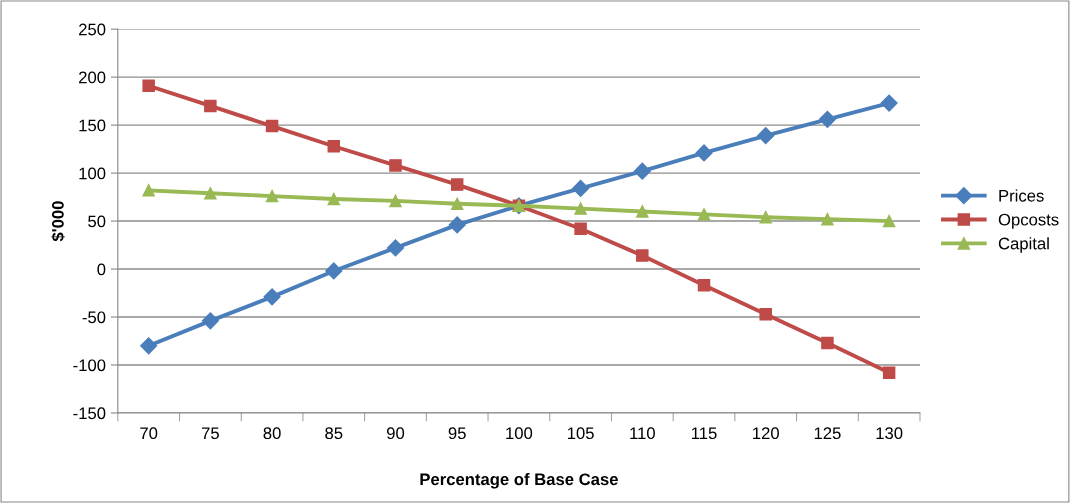 The height and width of the screenshot is (503, 1071). What do you see at coordinates (580, 433) in the screenshot?
I see `x-tick-label: 105` at bounding box center [580, 433].